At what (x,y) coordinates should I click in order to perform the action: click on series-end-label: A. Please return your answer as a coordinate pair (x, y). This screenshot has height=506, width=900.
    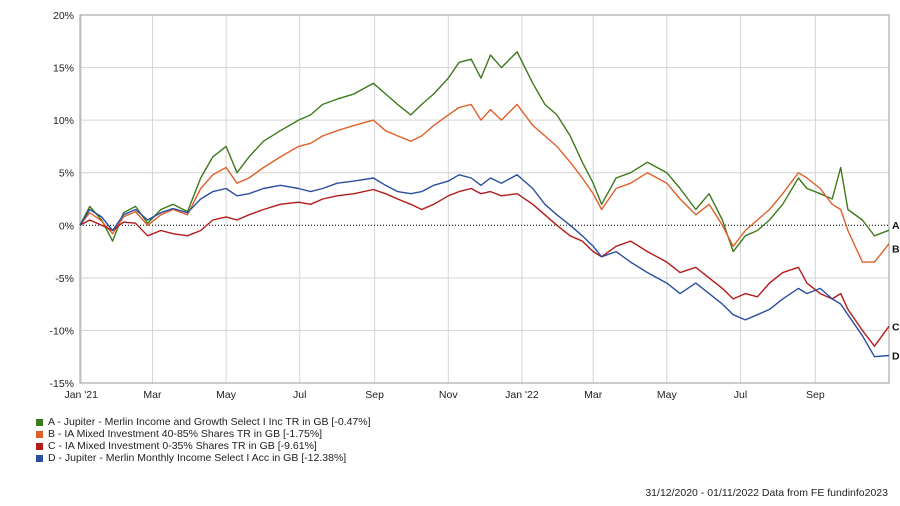
    Looking at the image, I should click on (896, 226).